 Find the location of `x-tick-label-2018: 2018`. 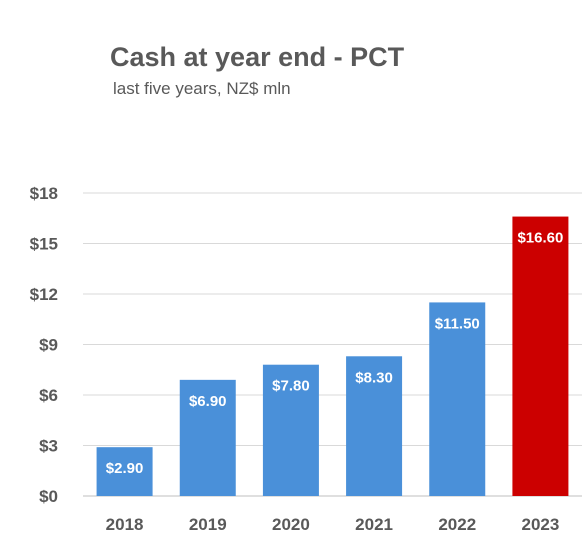

x-tick-label-2018: 2018 is located at coordinates (125, 524).